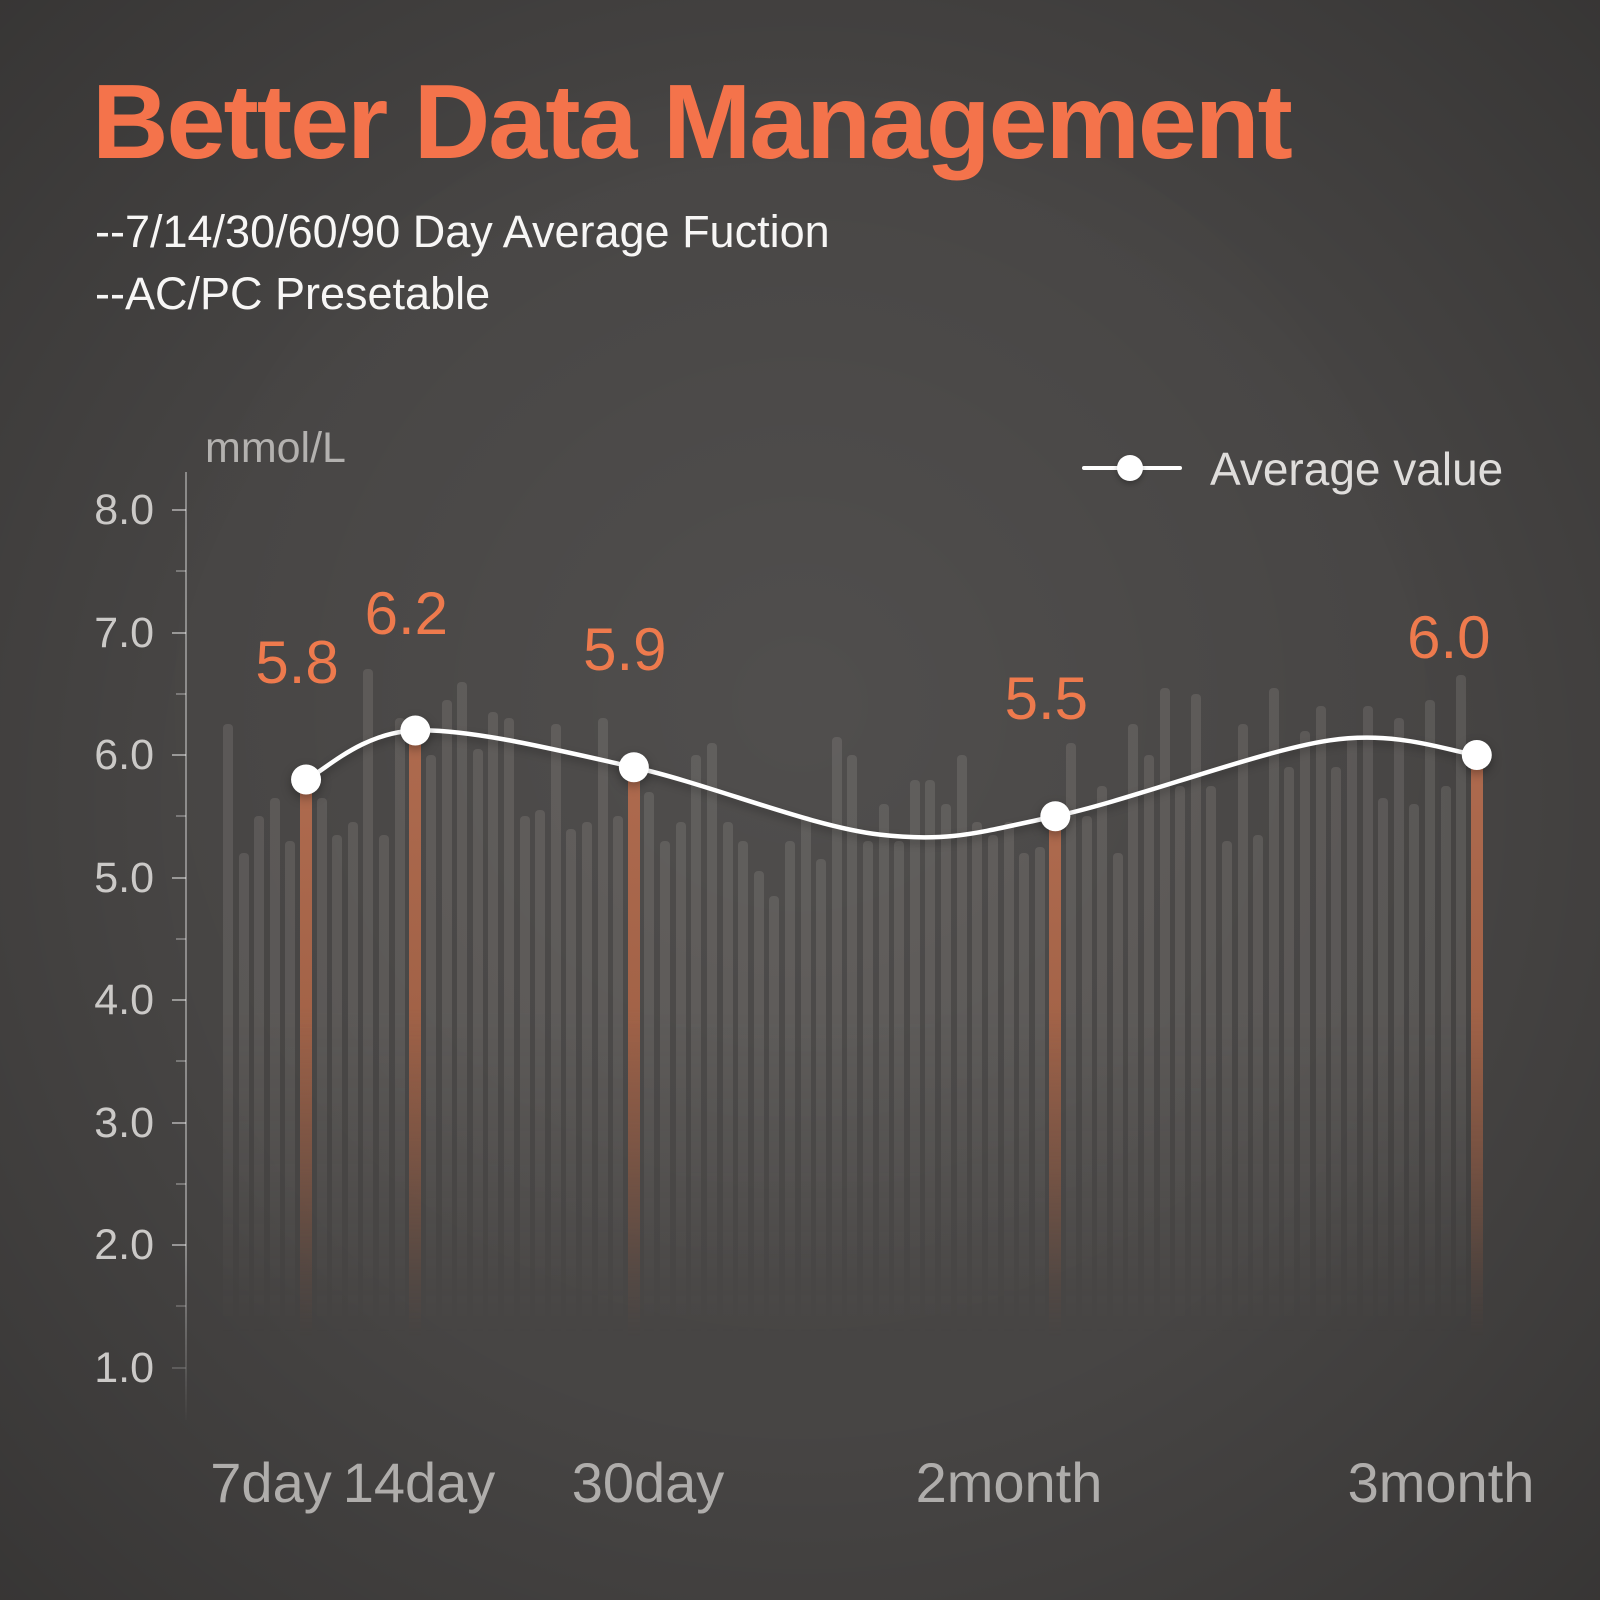 The image size is (1600, 1600). What do you see at coordinates (124, 632) in the screenshot?
I see `y-tick-label: 7.0` at bounding box center [124, 632].